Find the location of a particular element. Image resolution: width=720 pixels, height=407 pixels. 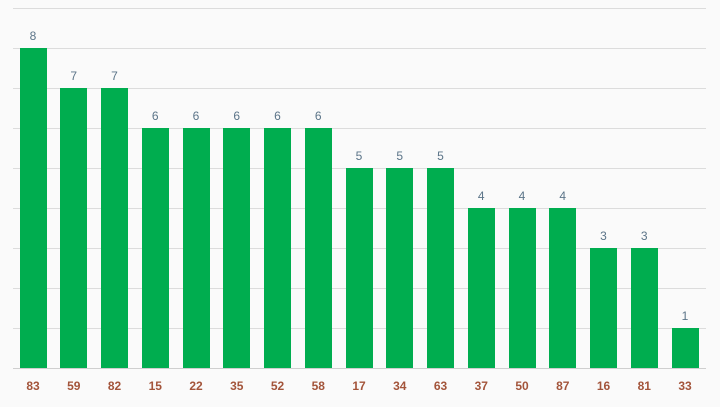

data-label-16: 3 is located at coordinates (603, 236).